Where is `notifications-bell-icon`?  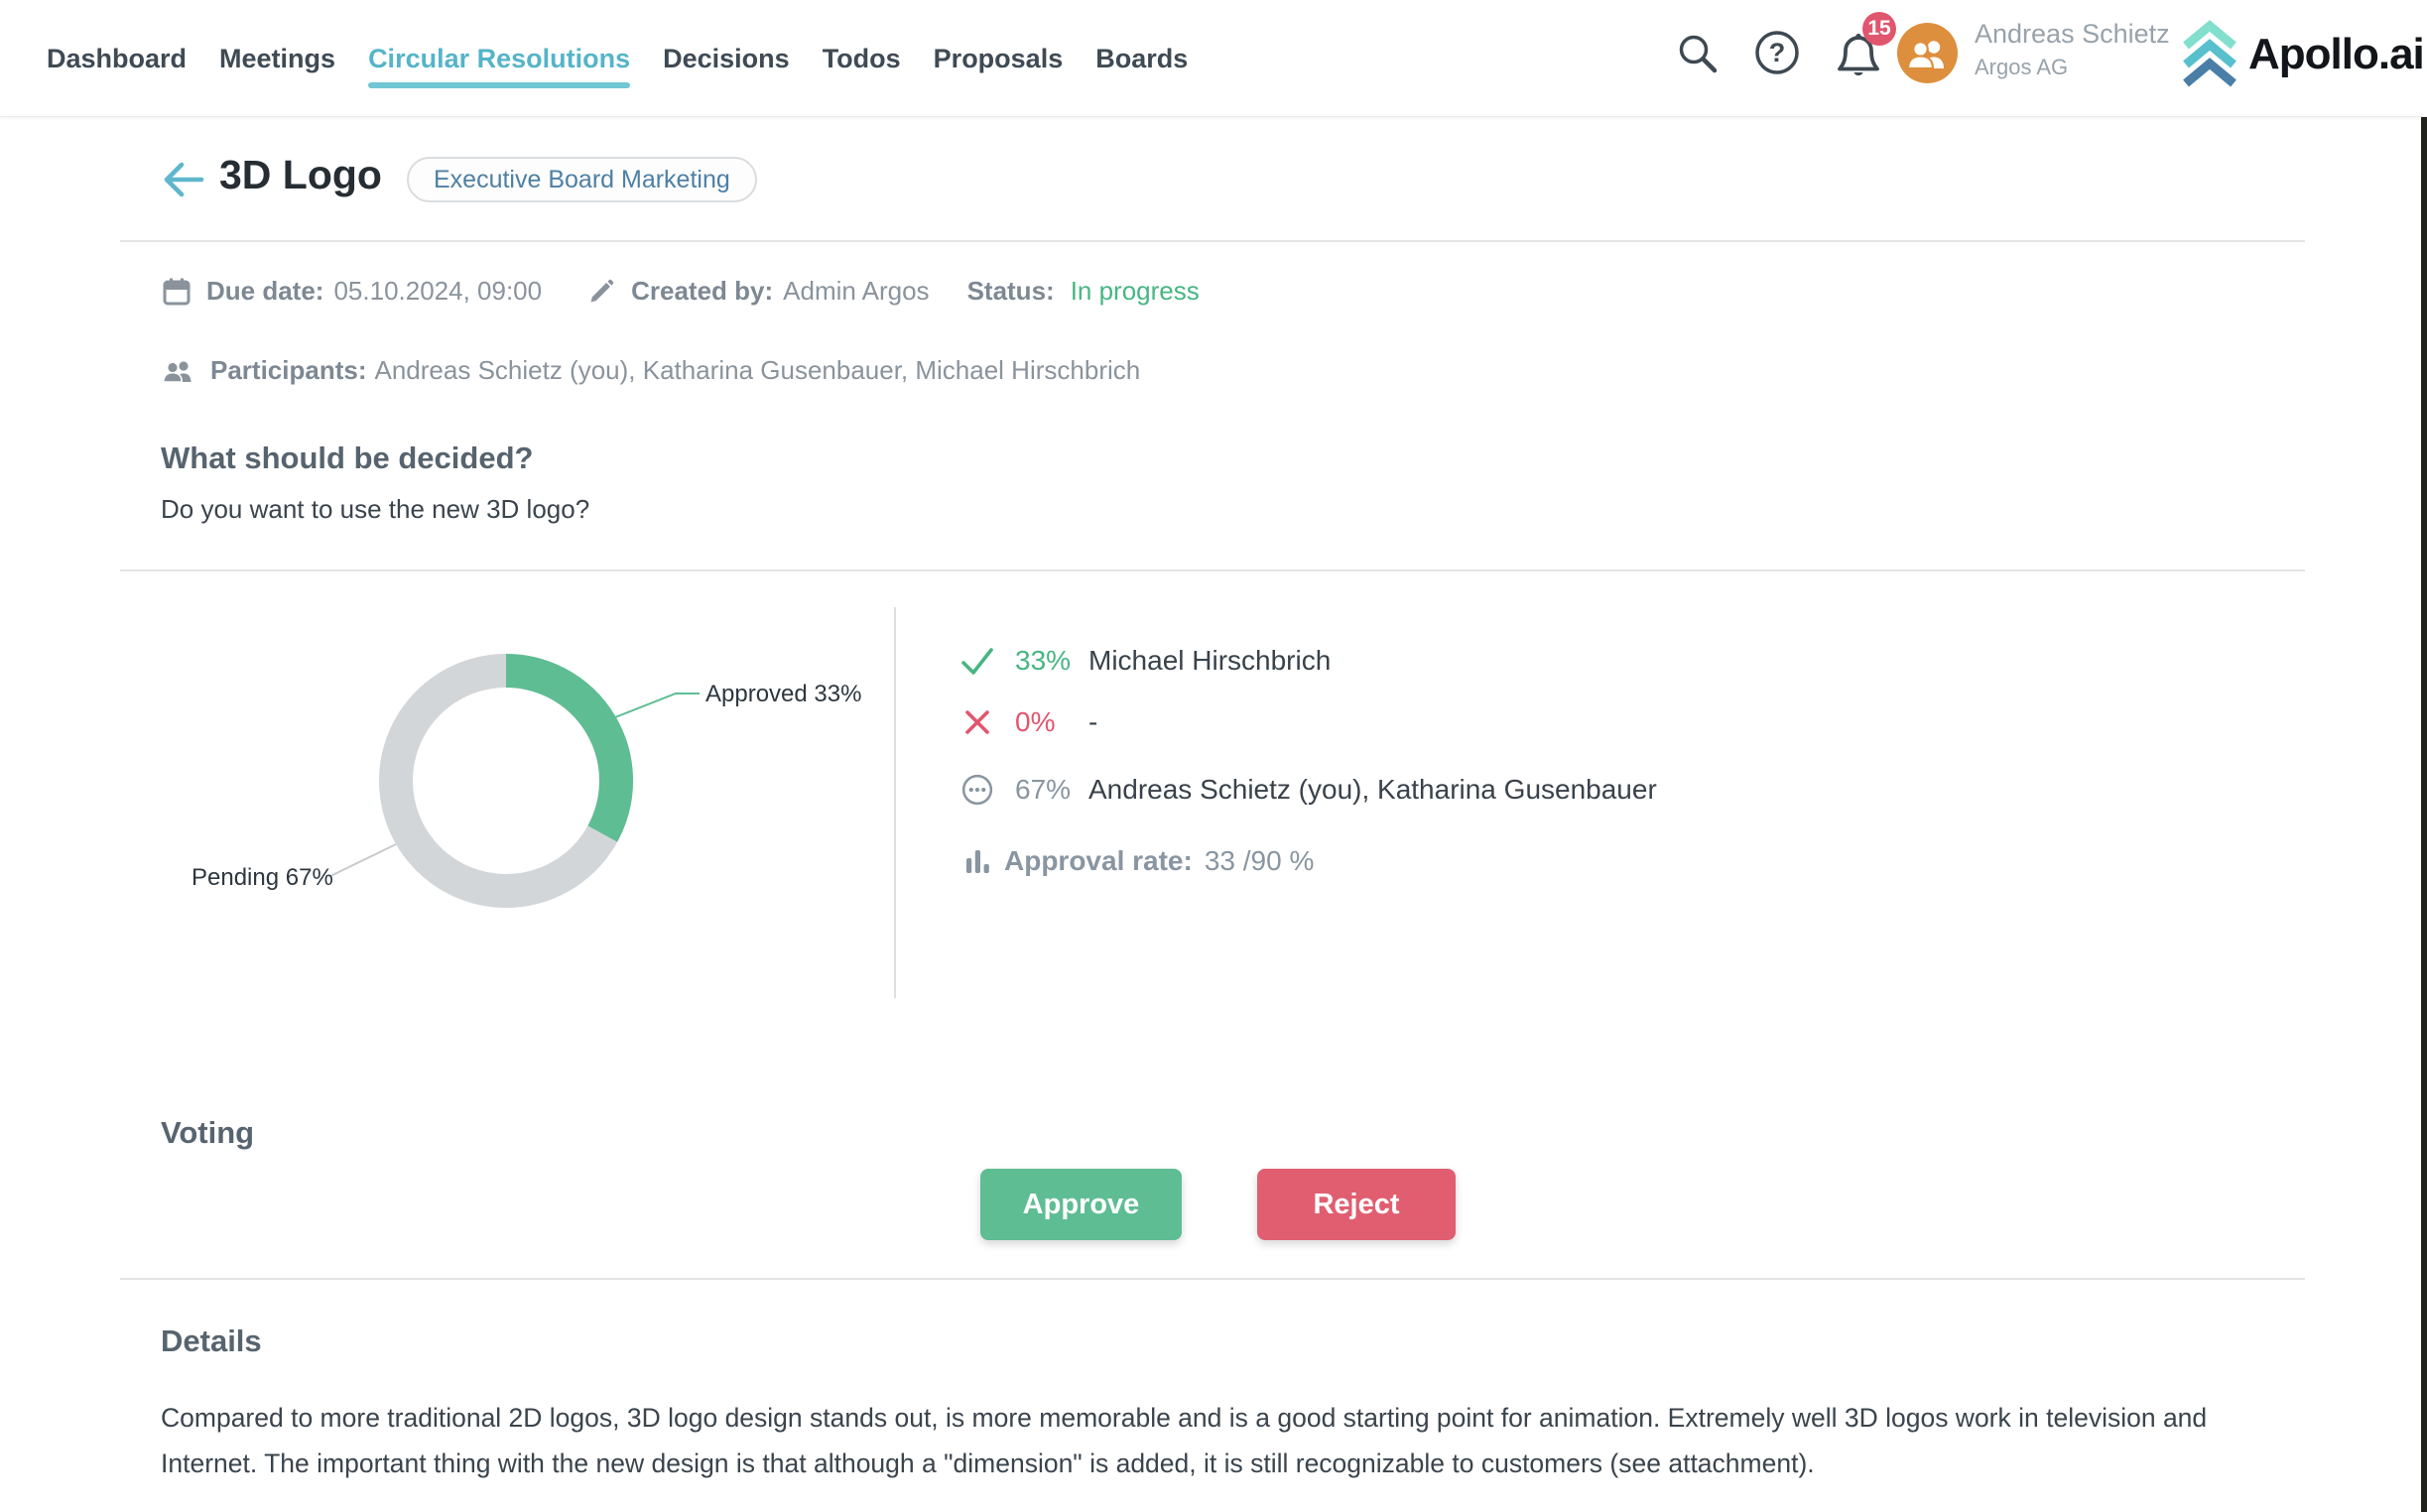 notifications-bell-icon is located at coordinates (1858, 59).